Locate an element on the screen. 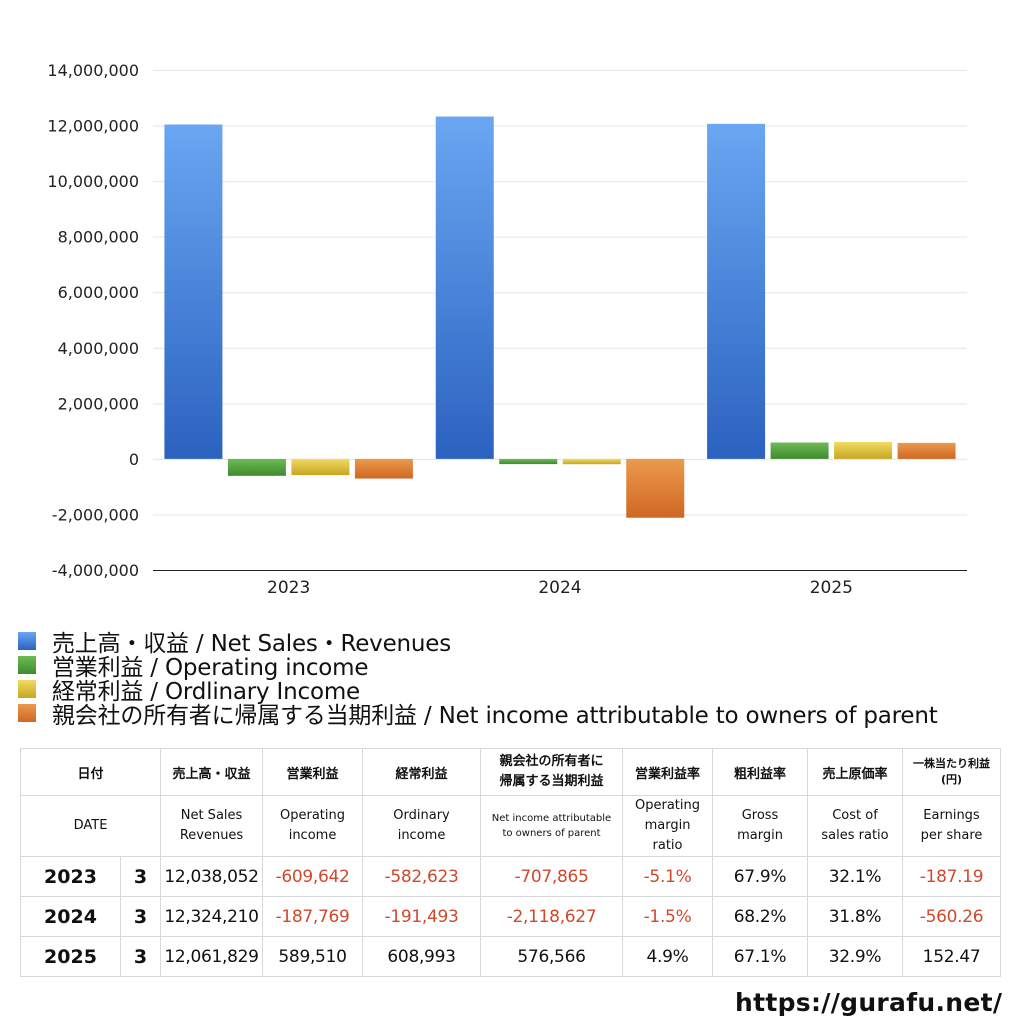  x-tick-label: 2024 is located at coordinates (559, 588).